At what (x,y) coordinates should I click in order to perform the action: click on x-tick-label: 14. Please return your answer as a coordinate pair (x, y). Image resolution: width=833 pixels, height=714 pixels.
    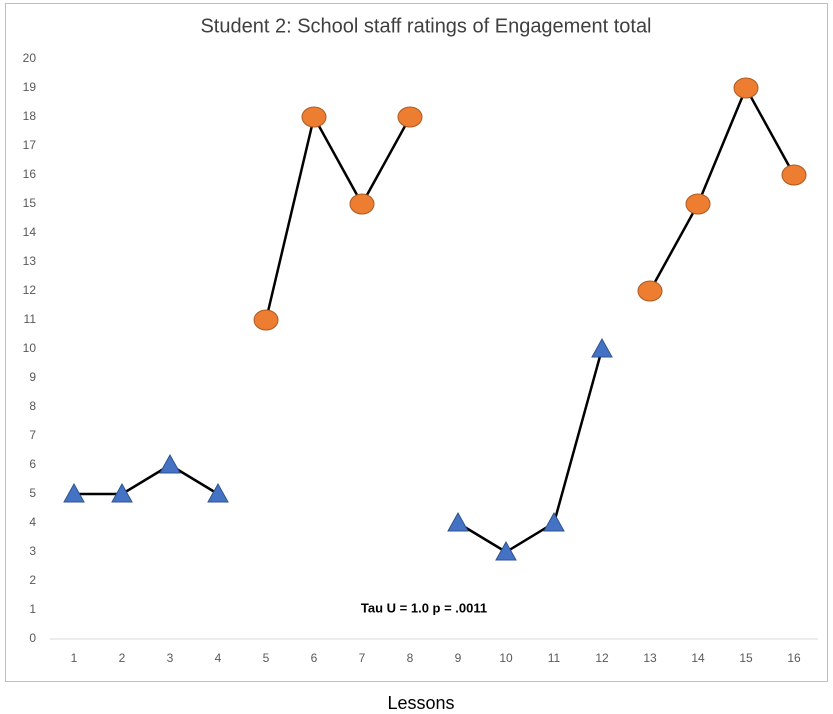
    Looking at the image, I should click on (698, 658).